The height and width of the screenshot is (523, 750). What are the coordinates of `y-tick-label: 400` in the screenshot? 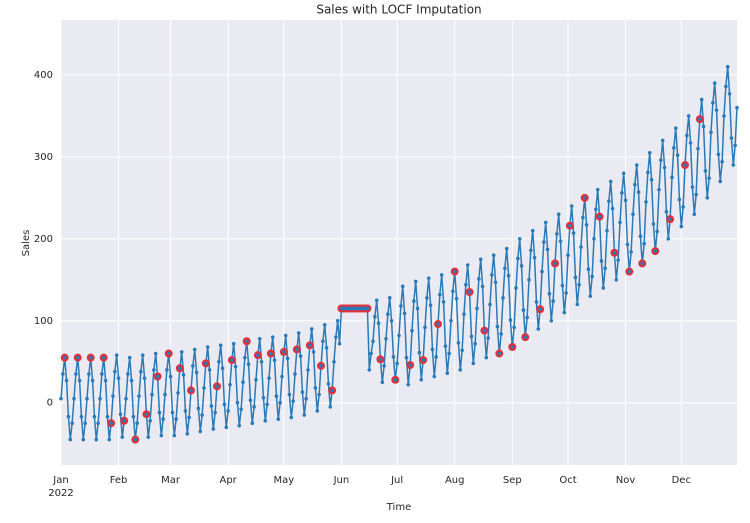 It's located at (43, 75).